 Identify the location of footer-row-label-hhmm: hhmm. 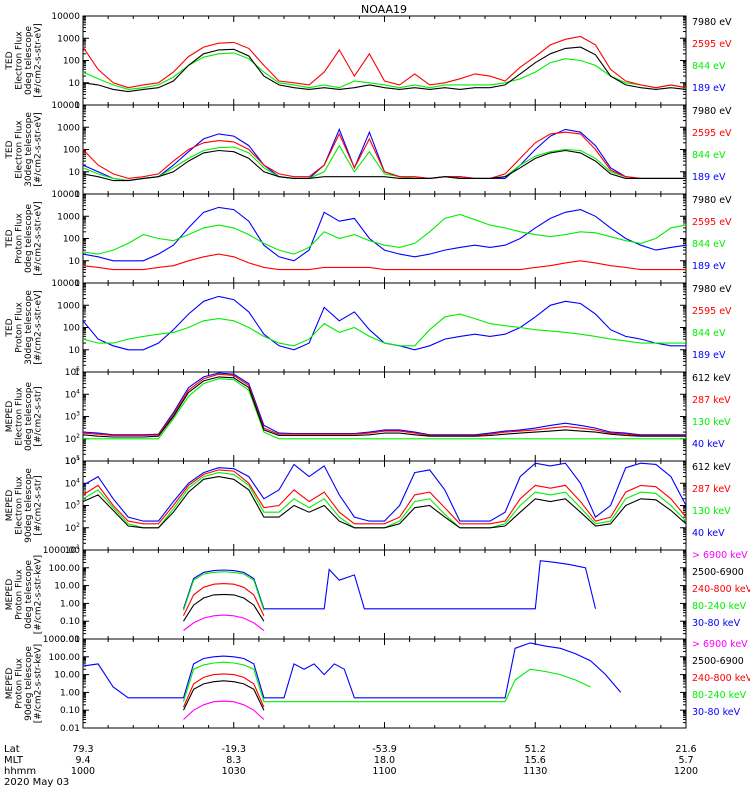
(20, 771).